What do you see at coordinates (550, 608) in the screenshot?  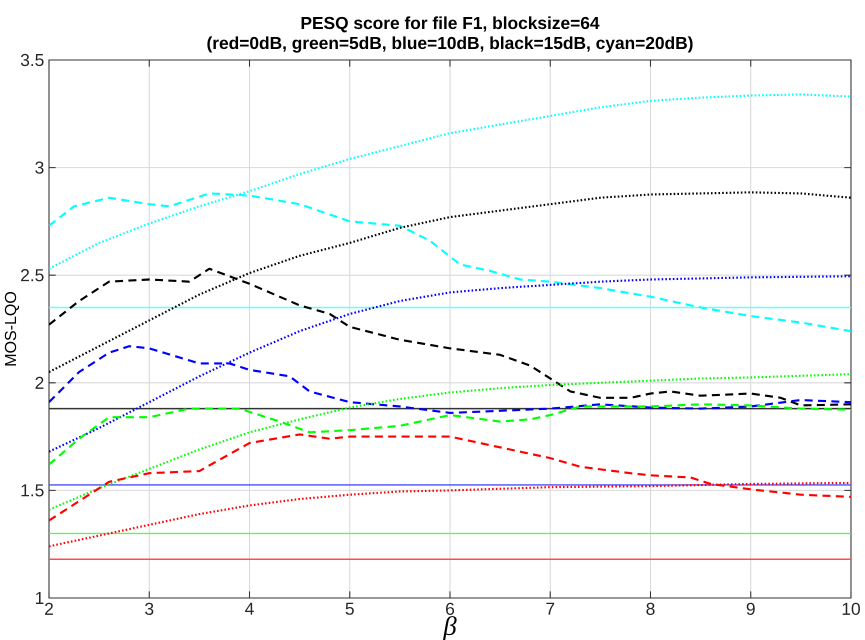 I see `x-tick-label: 7` at bounding box center [550, 608].